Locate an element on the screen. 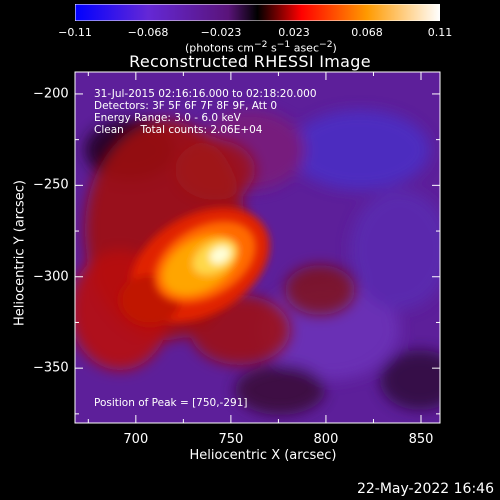 The height and width of the screenshot is (500, 500). annotation-counts: Clean Total counts: 2.06E+04 is located at coordinates (178, 130).